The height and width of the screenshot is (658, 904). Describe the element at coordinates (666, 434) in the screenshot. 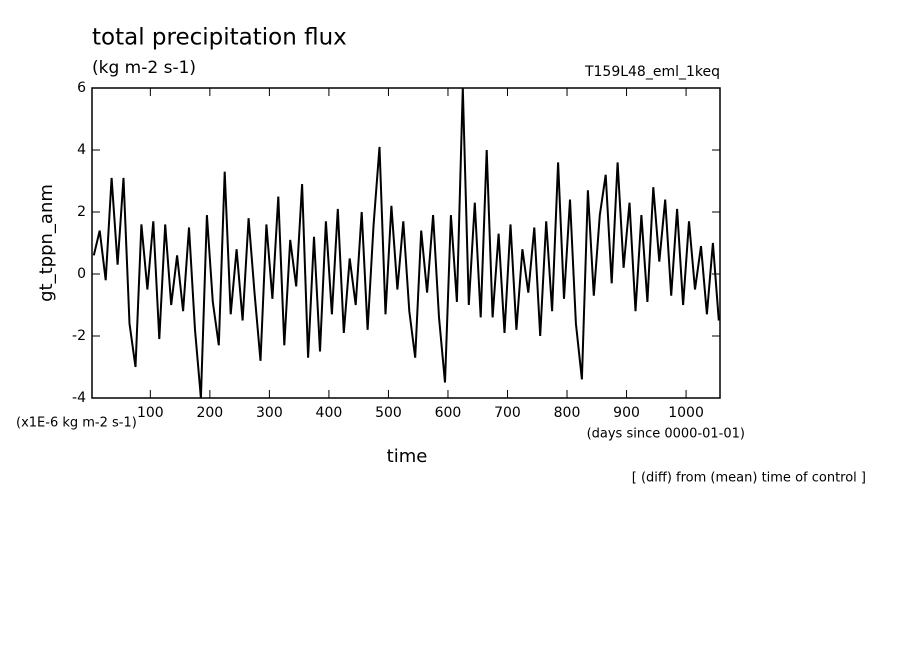

I see `x-unit: (days since 0000-01-01)` at that location.